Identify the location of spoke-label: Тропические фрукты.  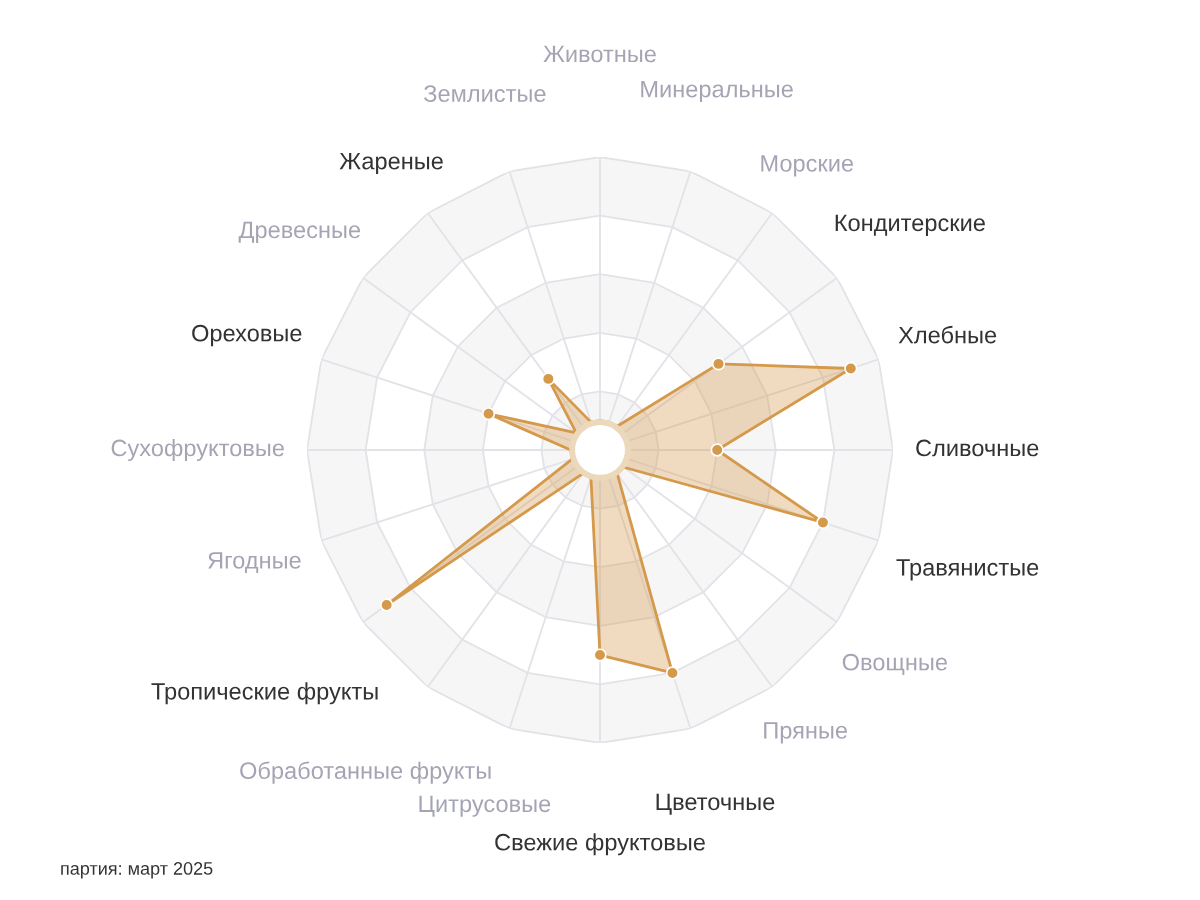
(264, 693).